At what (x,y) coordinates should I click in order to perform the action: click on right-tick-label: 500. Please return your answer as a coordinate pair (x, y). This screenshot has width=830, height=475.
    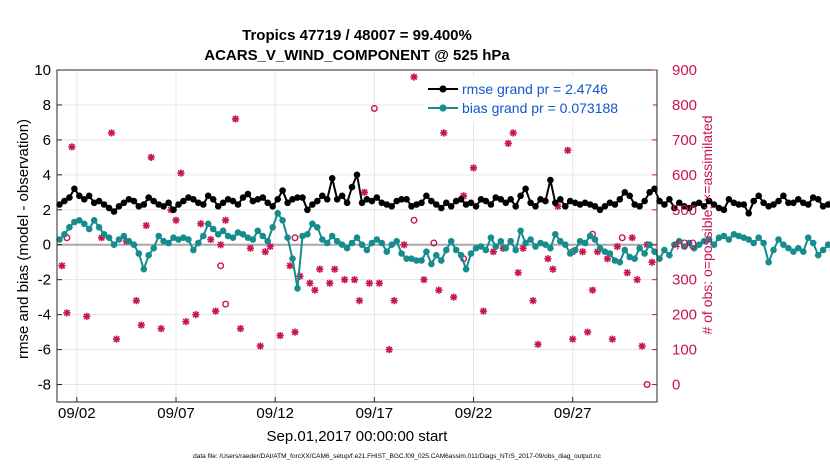
    Looking at the image, I should click on (684, 210).